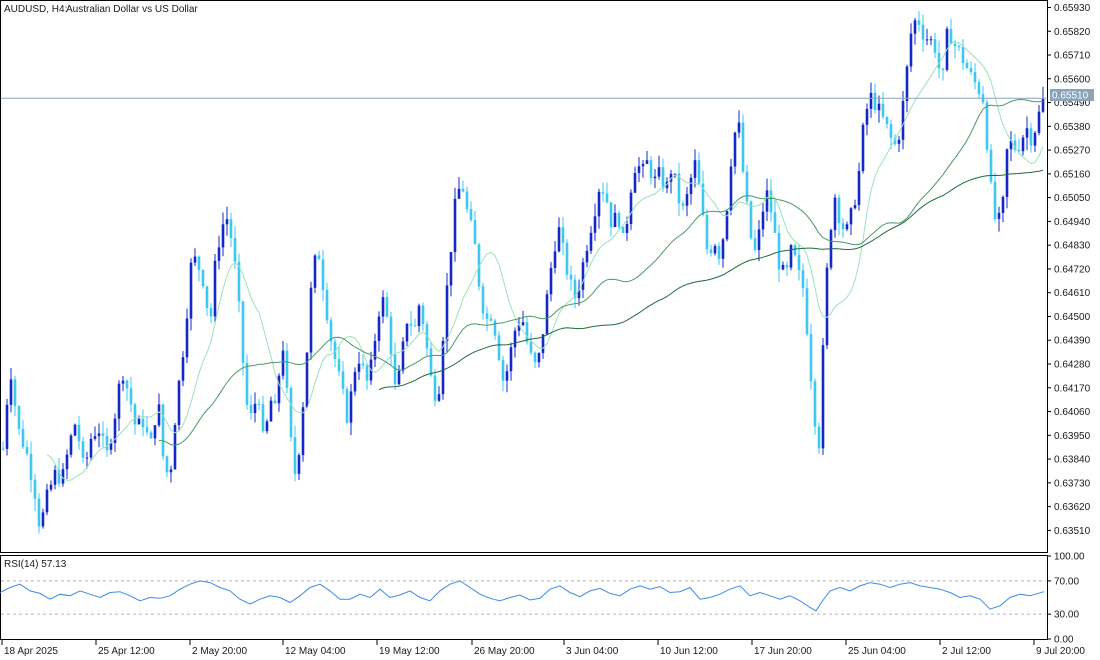 The height and width of the screenshot is (660, 1100). What do you see at coordinates (1072, 79) in the screenshot?
I see `y-axis-label: 0.65600` at bounding box center [1072, 79].